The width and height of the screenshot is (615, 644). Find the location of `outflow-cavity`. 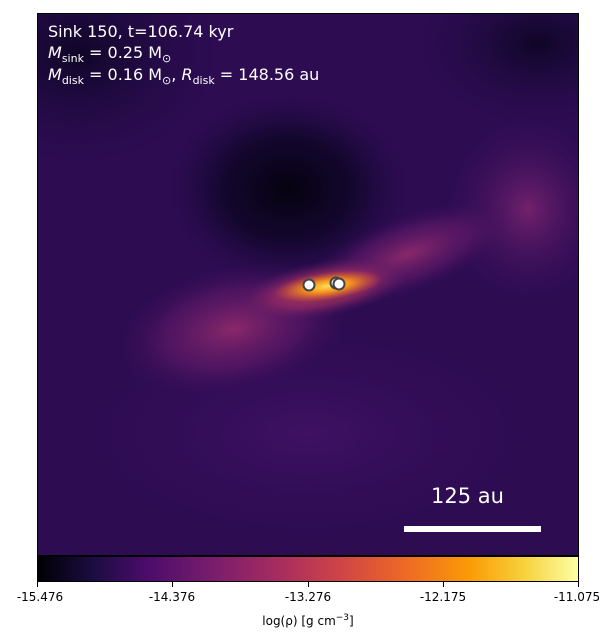

outflow-cavity is located at coordinates (288, 189).